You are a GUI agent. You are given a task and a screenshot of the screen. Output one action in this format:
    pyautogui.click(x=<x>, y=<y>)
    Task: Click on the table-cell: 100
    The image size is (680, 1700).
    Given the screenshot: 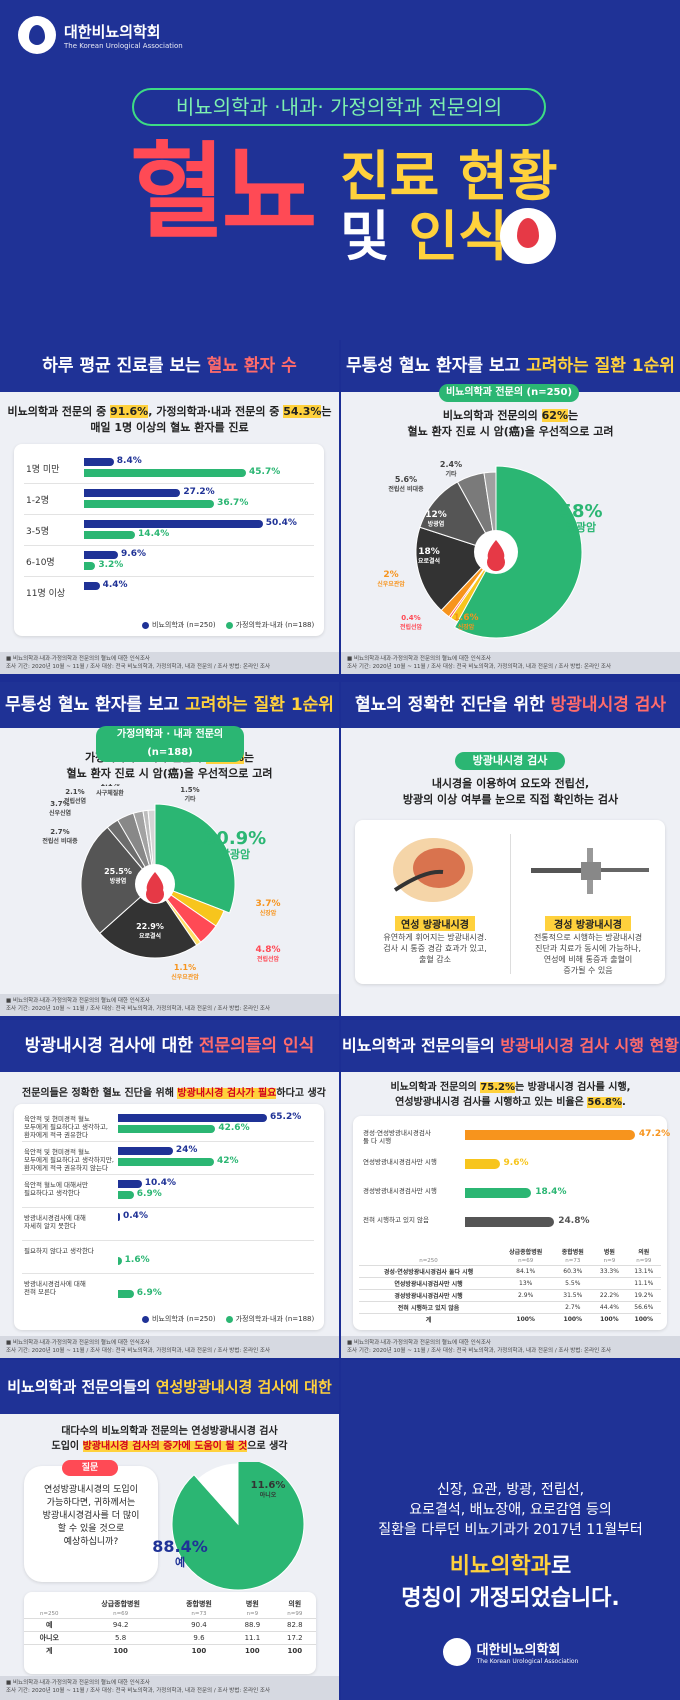 What is the action you would take?
    pyautogui.click(x=199, y=1651)
    